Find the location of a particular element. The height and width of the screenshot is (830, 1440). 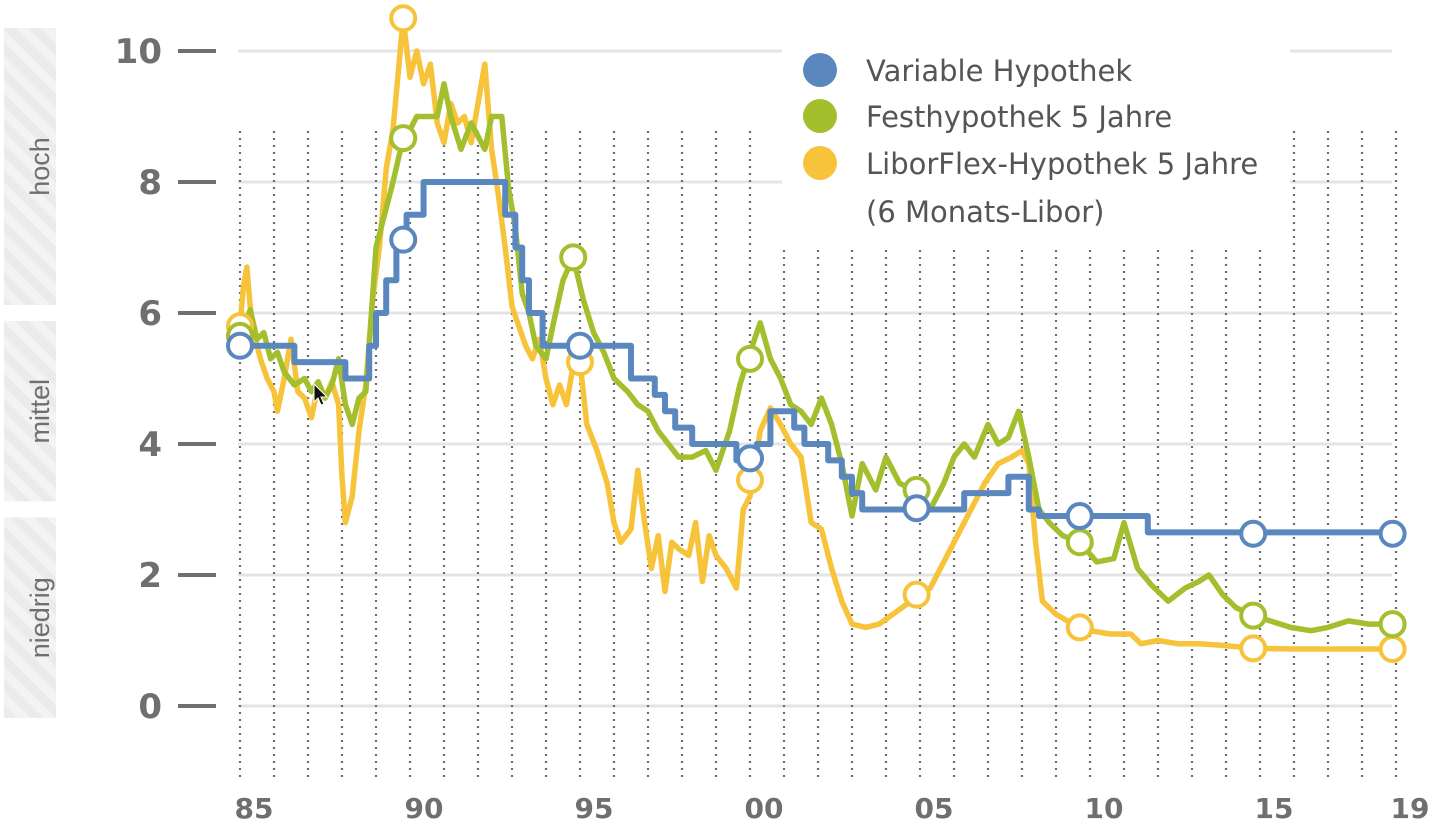

mouse-cursor-icon is located at coordinates (321, 394).